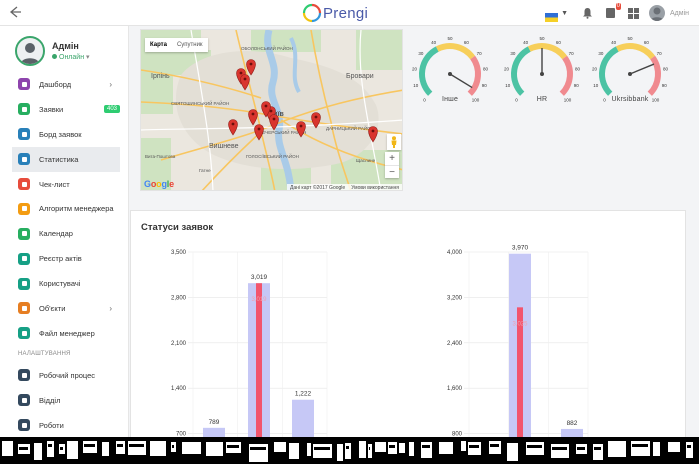  Describe the element at coordinates (66, 134) in the screenshot. I see `sidebar-item-board: Борд заявок` at that location.